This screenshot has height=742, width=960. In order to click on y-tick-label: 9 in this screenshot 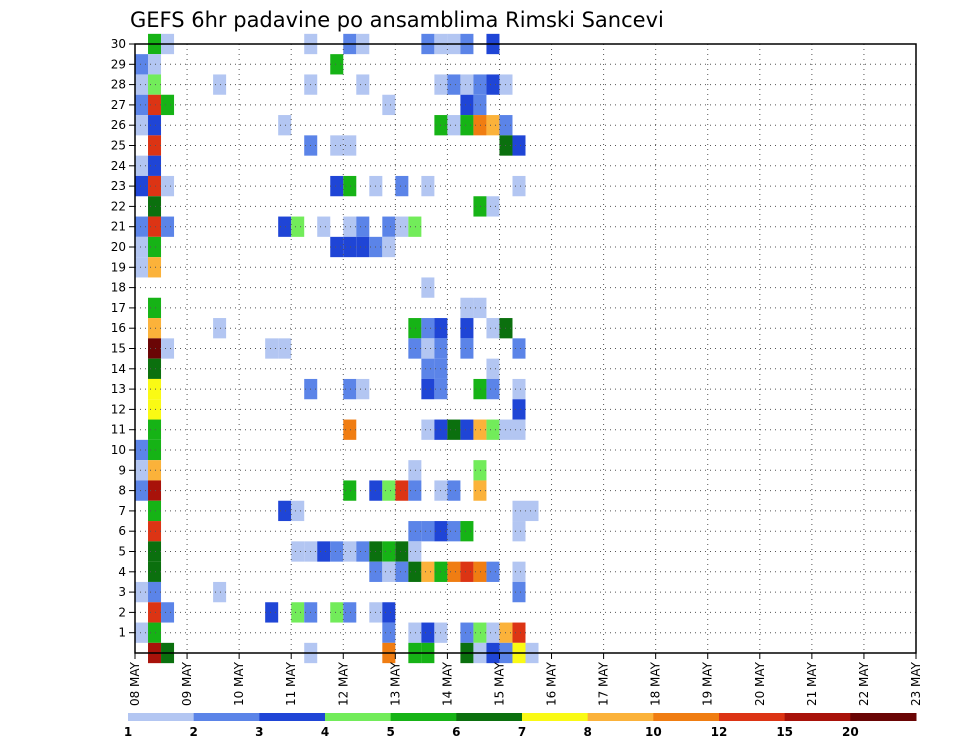, I will do `click(122, 470)`.